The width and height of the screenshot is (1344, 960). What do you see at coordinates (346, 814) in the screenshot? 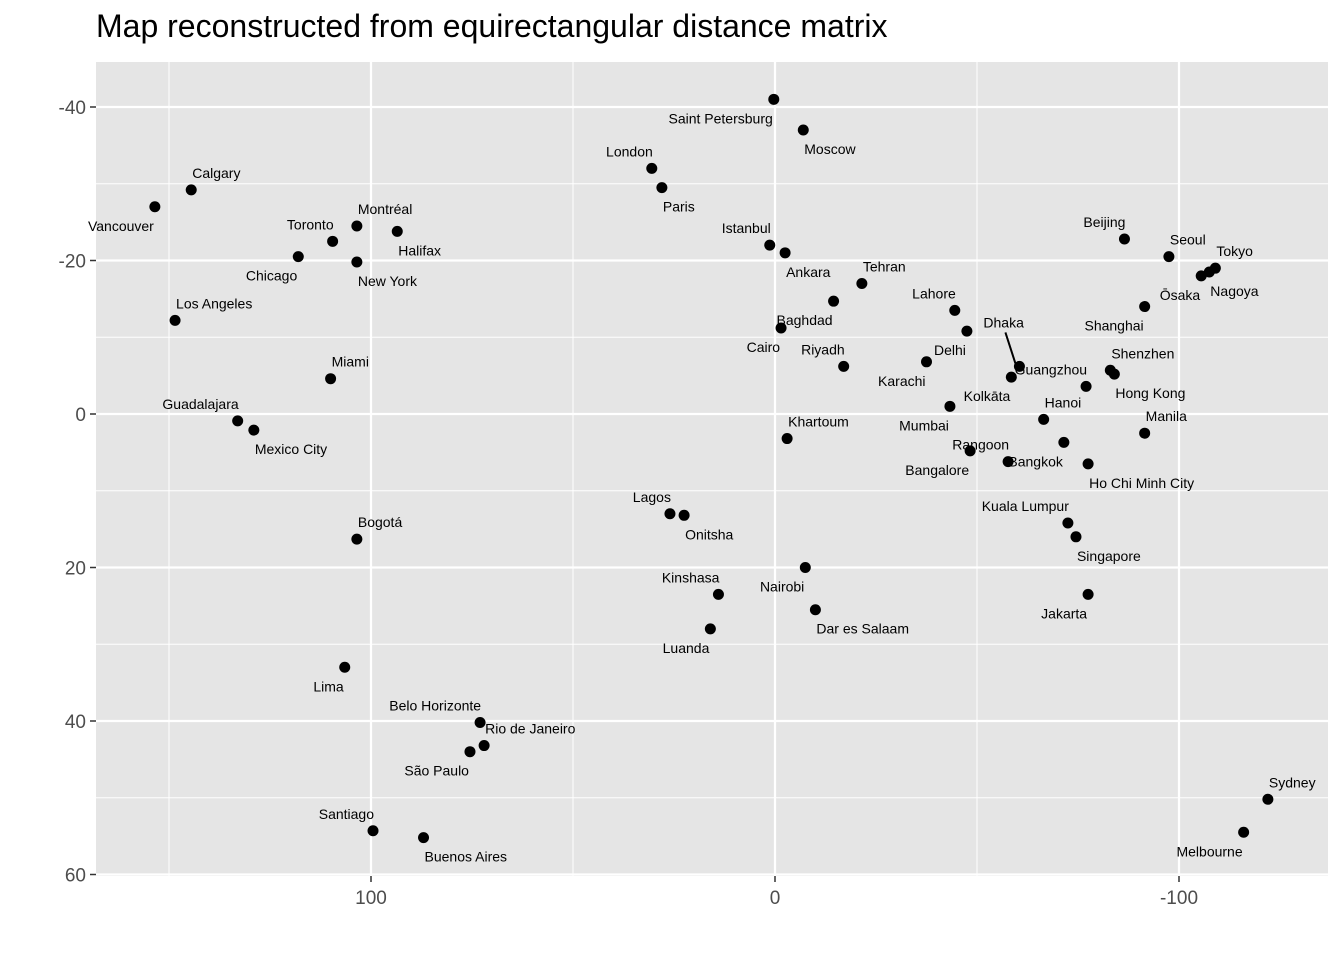
I see `label-santiago: Santiago` at bounding box center [346, 814].